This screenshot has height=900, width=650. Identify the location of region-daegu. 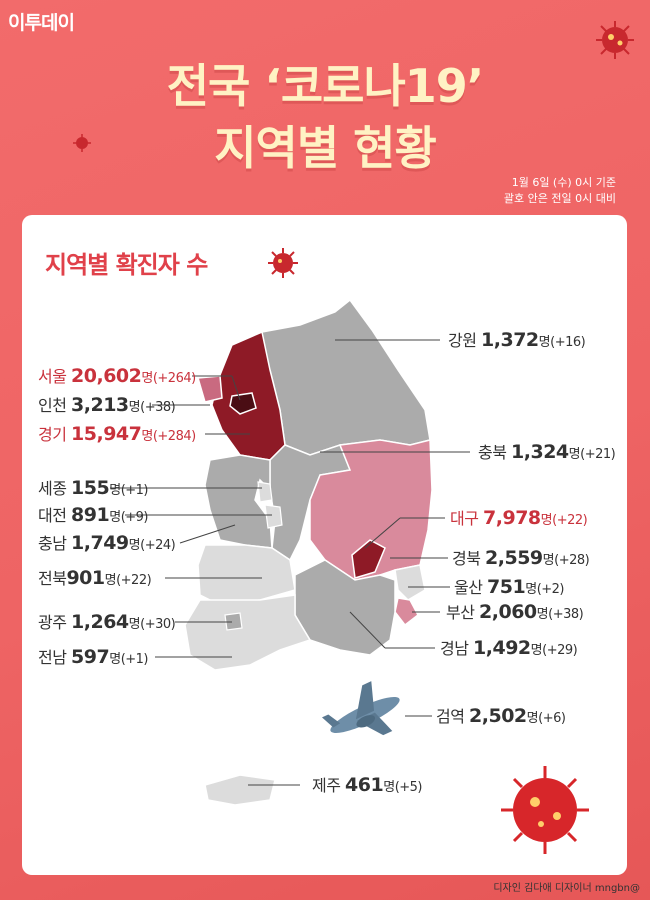
(368, 559).